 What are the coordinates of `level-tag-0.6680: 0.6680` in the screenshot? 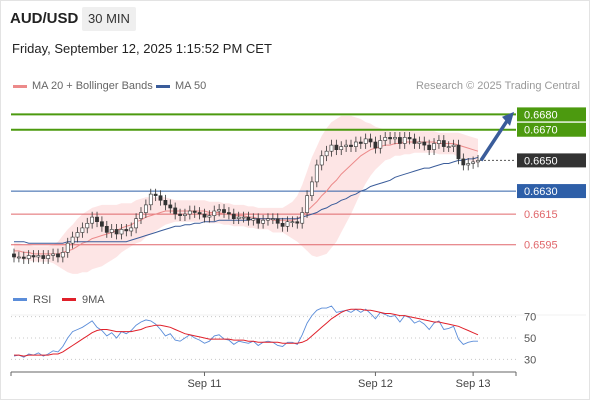 It's located at (541, 115).